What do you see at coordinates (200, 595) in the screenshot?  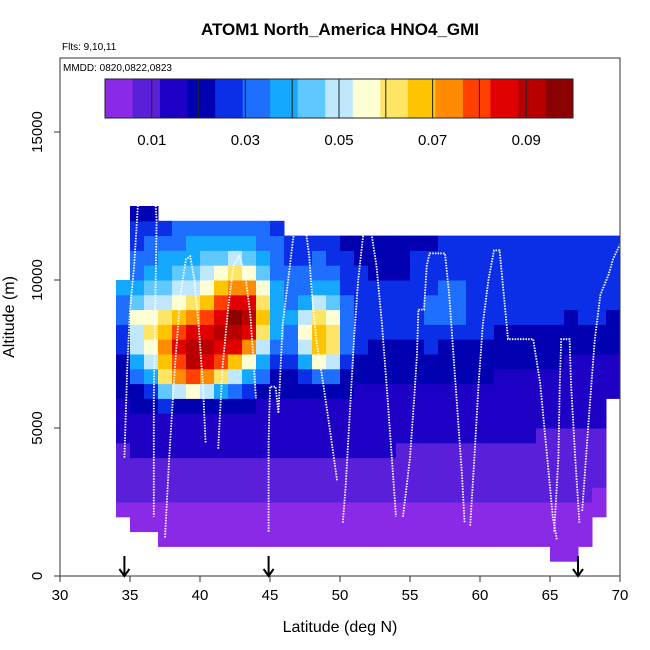 I see `x-tick-label: 40` at bounding box center [200, 595].